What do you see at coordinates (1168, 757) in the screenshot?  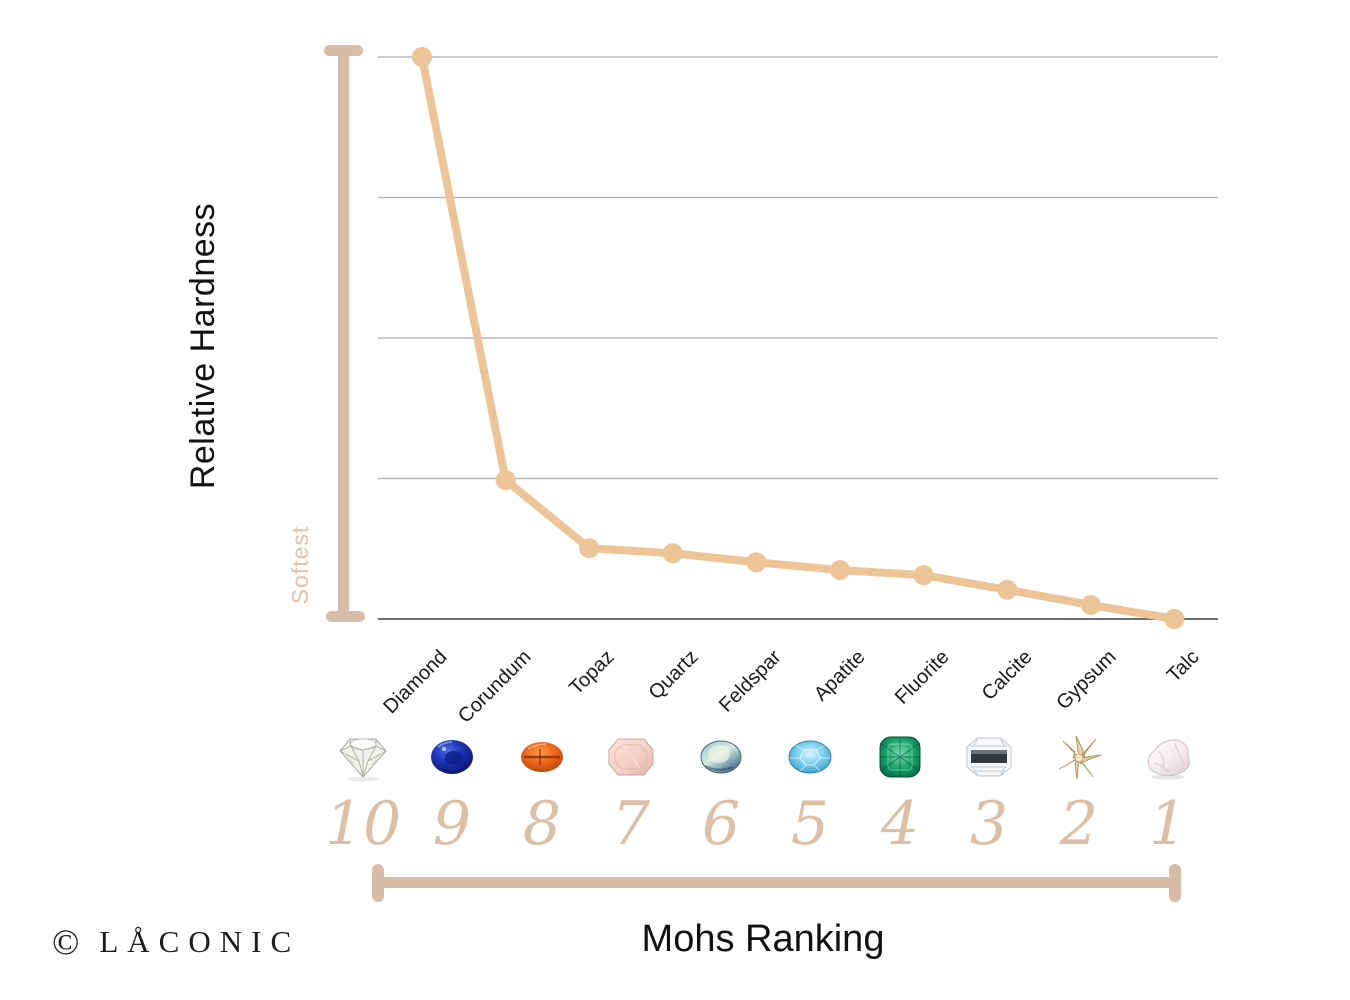 I see `white-talc-rock-icon` at bounding box center [1168, 757].